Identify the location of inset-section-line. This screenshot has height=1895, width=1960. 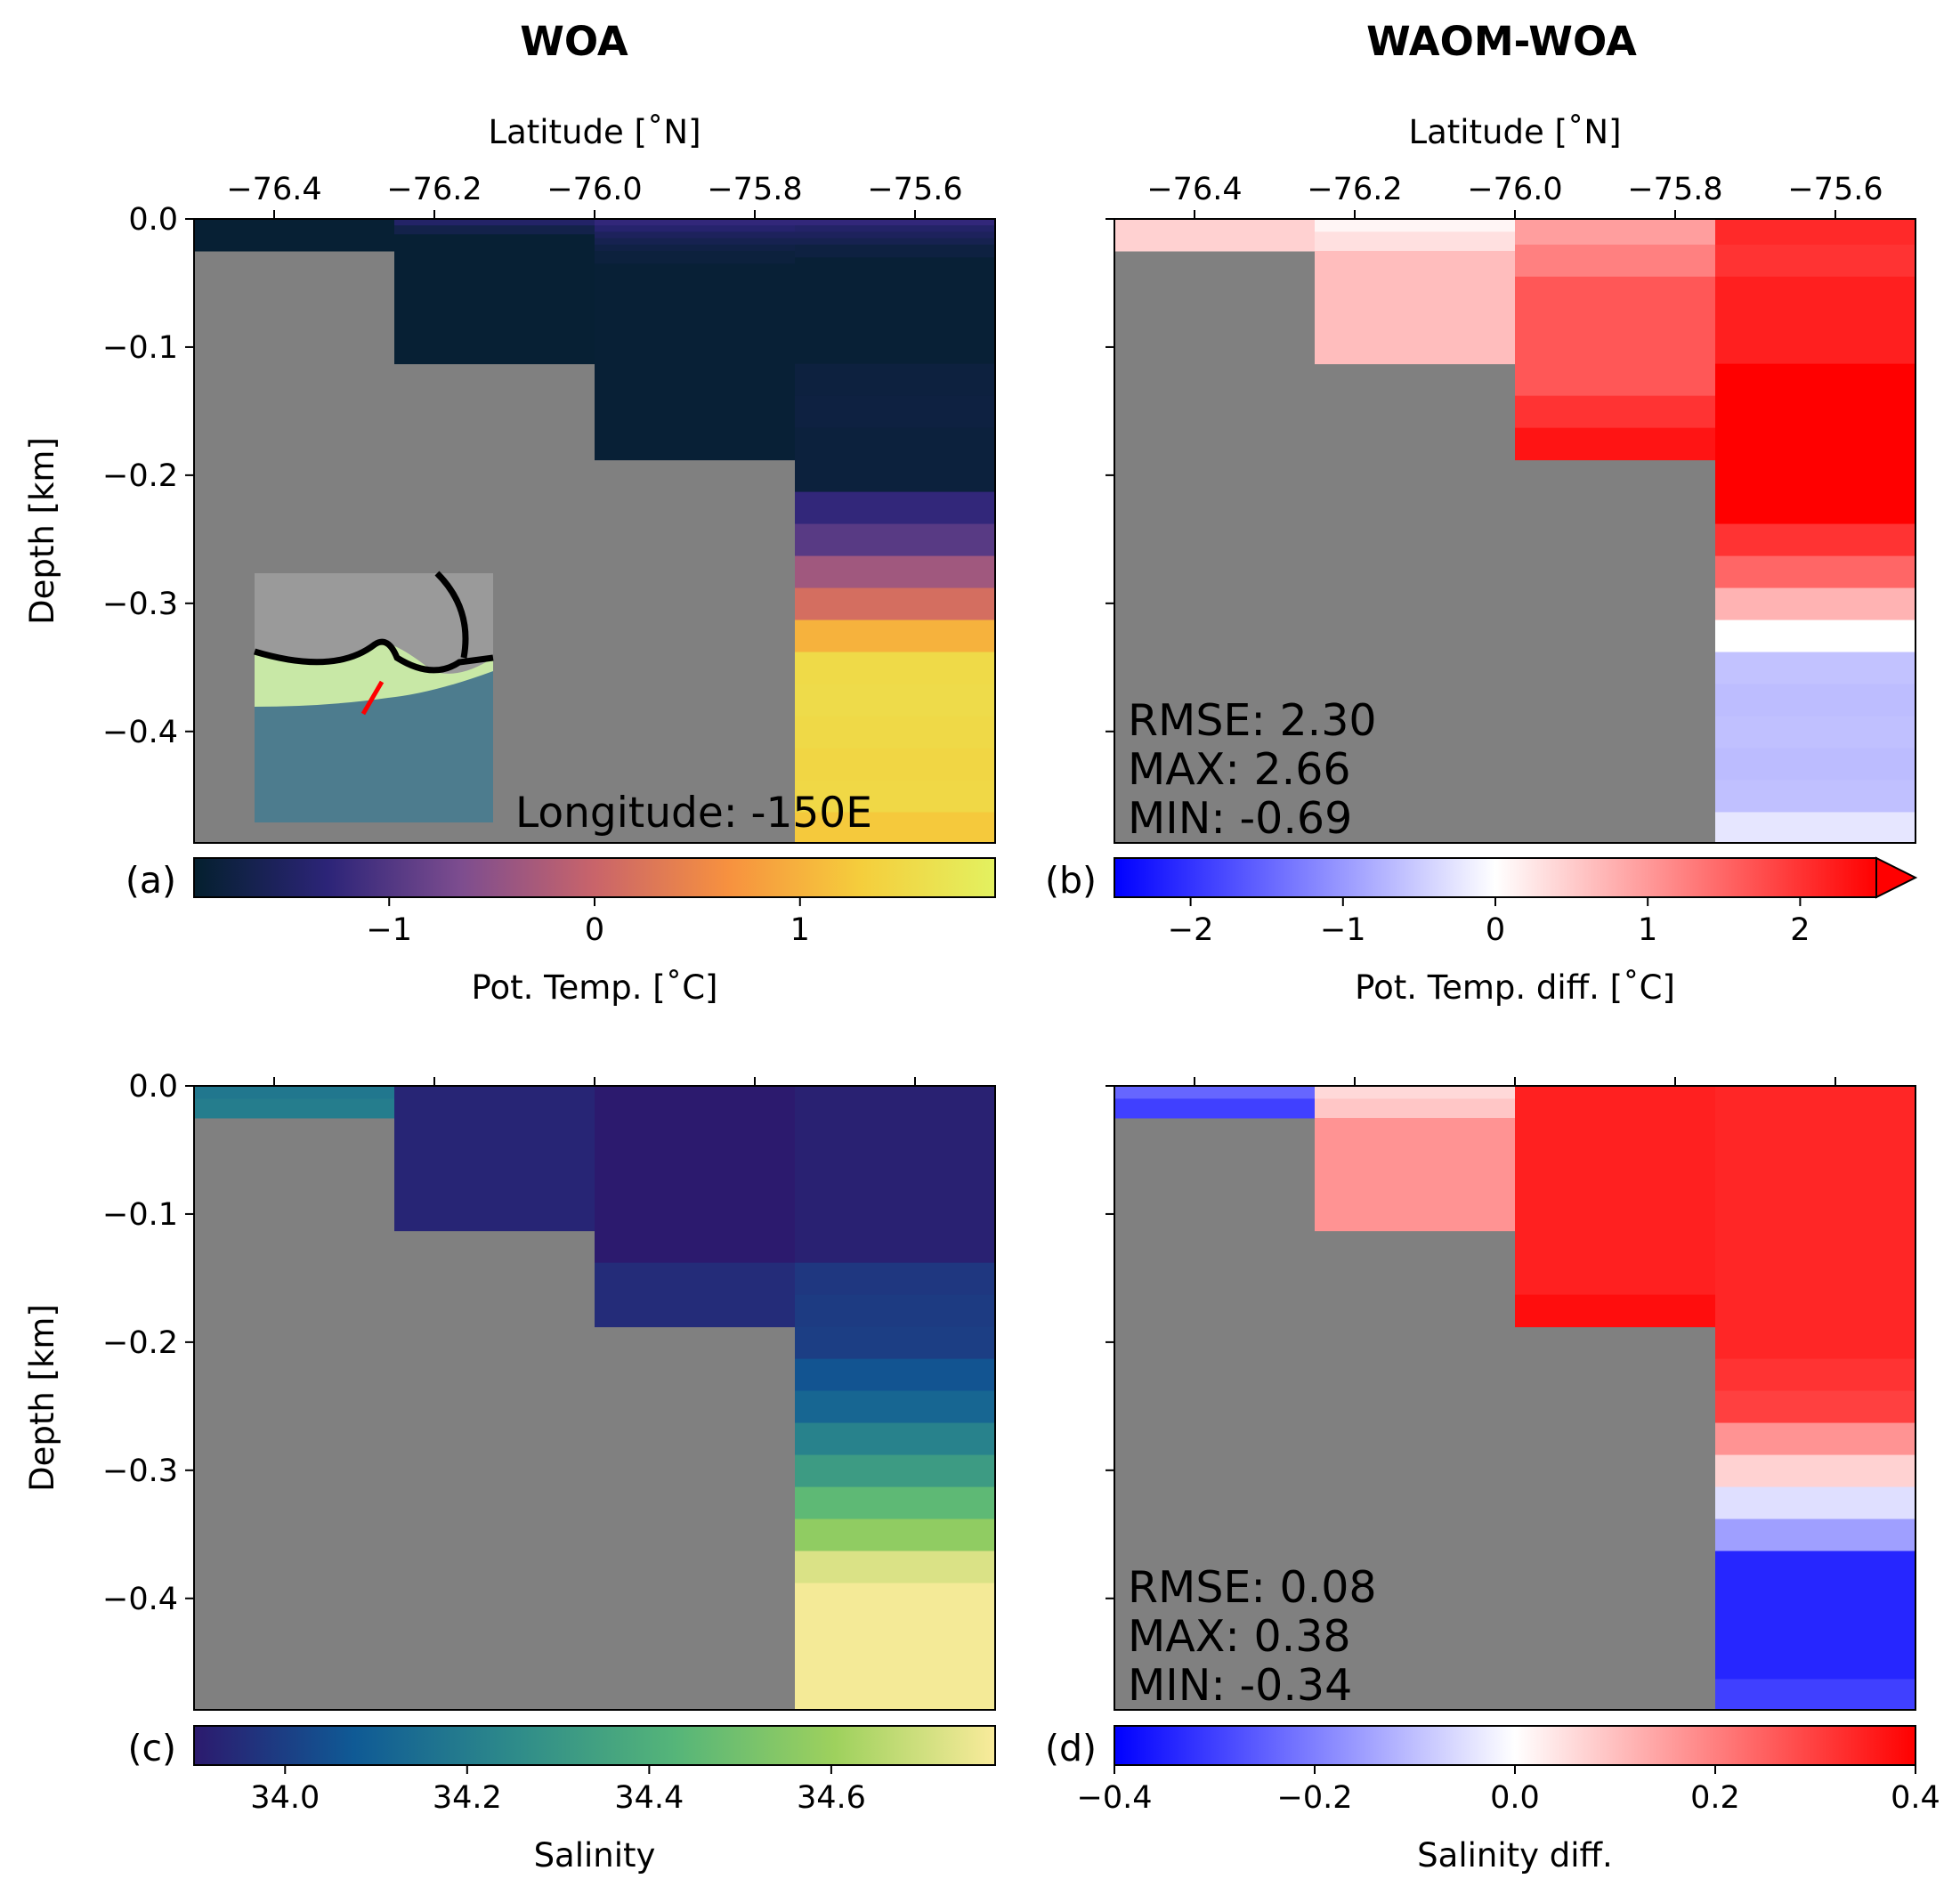
(373, 698).